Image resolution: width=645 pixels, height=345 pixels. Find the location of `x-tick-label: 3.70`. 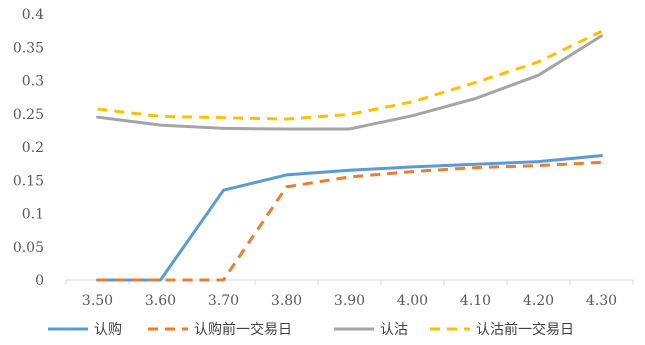

x-tick-label: 3.70 is located at coordinates (223, 301).